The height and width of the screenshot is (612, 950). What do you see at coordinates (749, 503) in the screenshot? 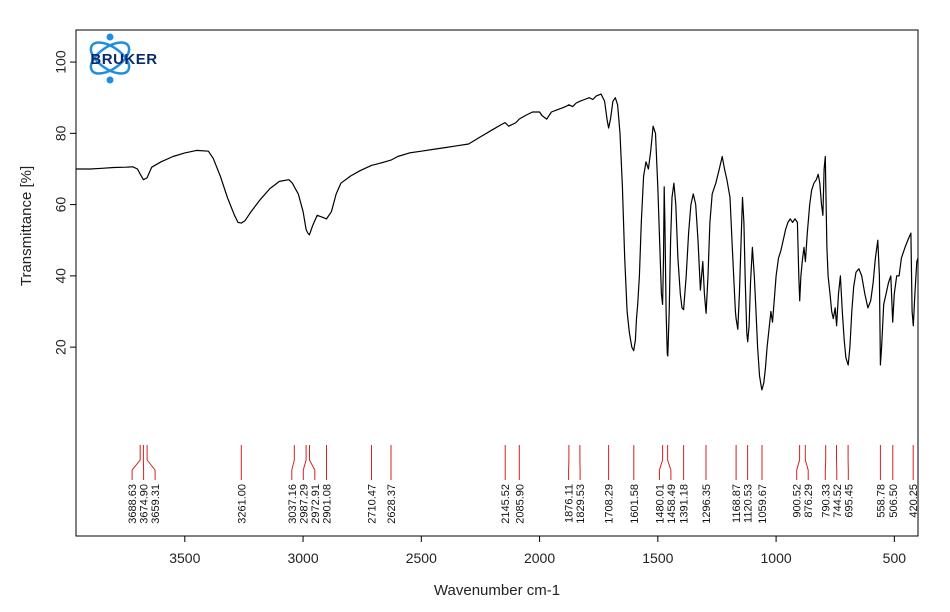
I see `peak-label: 1120.53` at bounding box center [749, 503].